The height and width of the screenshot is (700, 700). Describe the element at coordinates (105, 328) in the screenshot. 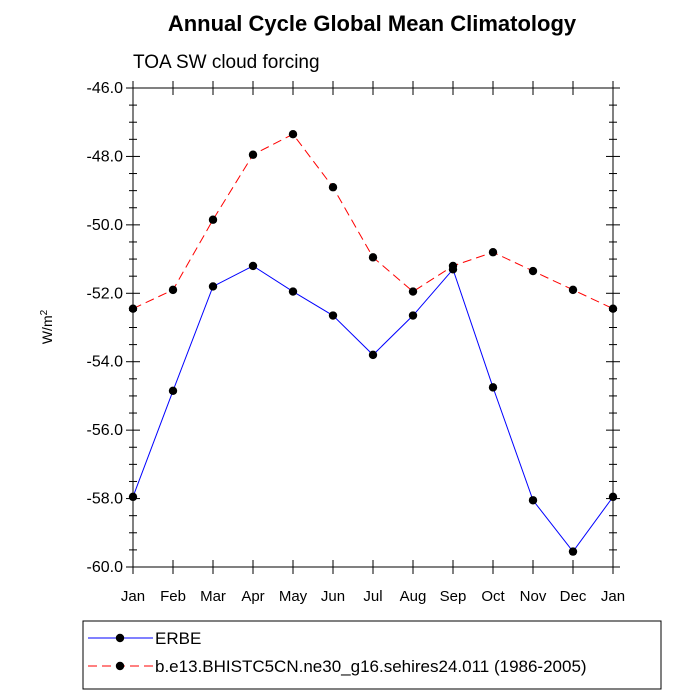

I see `y-tick-labels: -46.0 -48.0 -50.0 -52.0 -54.0 -56.0 -58.0 -60.0` at that location.